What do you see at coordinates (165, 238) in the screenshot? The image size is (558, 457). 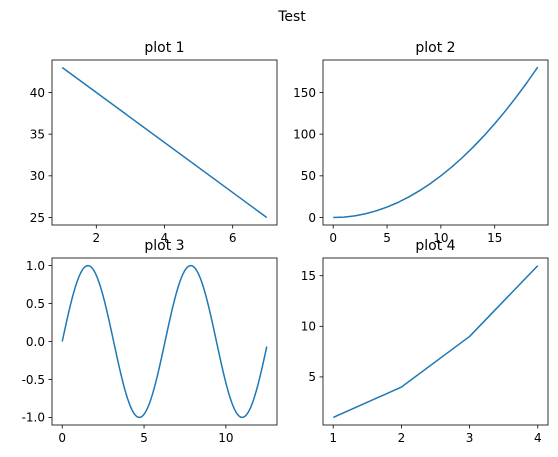 I see `plot-1-x-tick-label: 4` at bounding box center [165, 238].